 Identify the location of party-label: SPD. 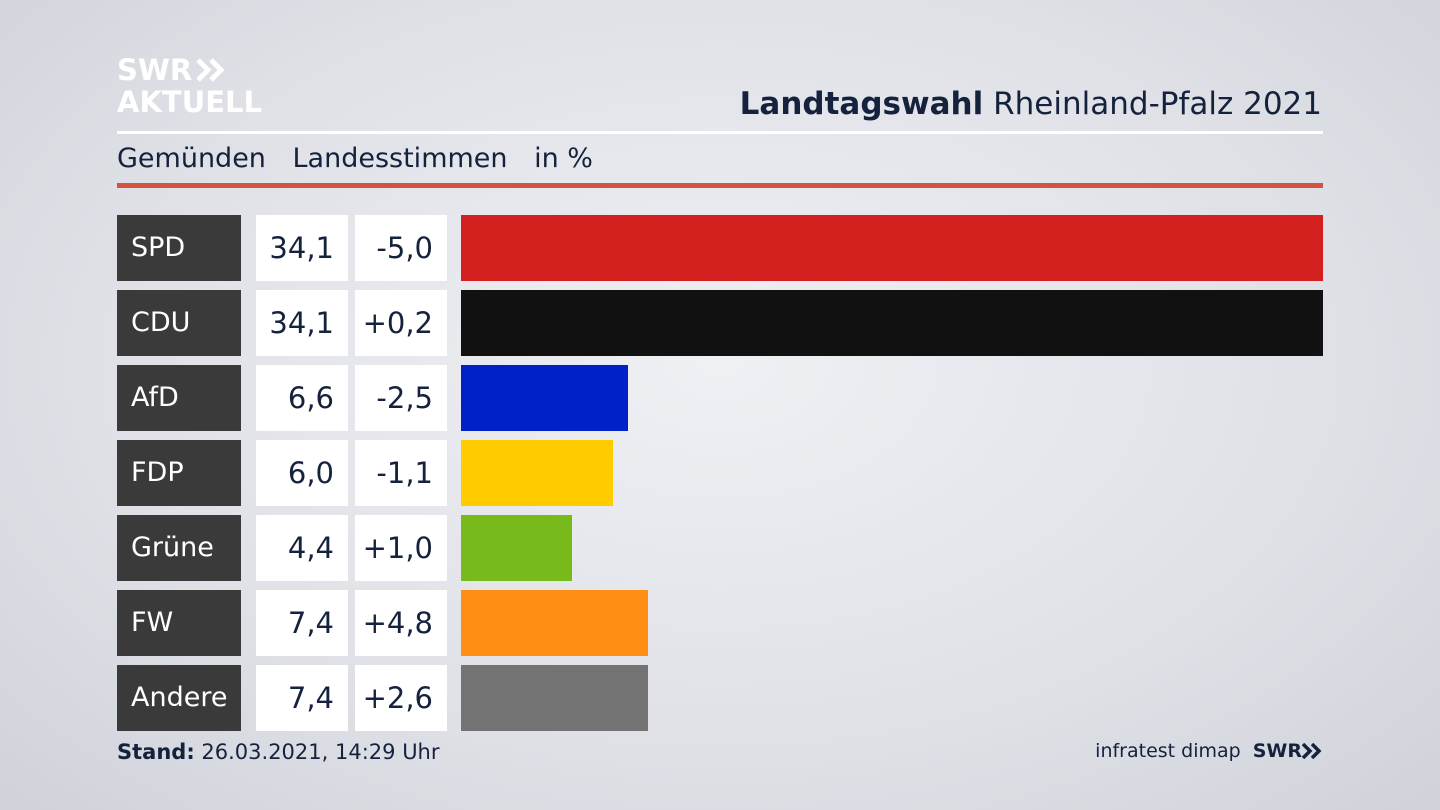
(179, 248).